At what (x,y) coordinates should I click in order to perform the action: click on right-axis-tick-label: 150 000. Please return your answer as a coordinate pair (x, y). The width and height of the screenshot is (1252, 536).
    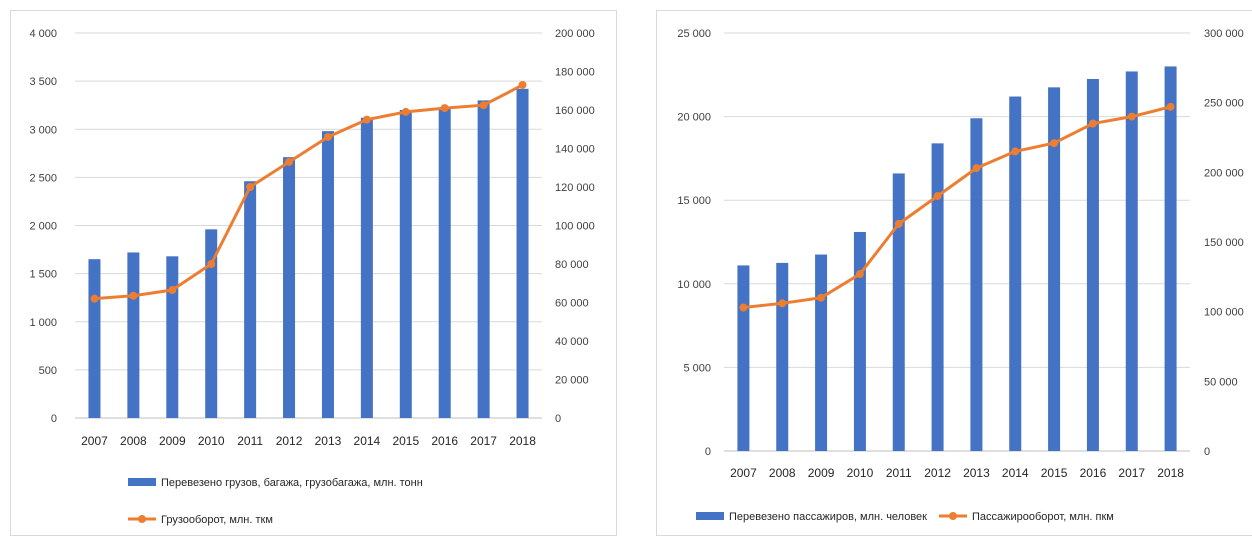
    Looking at the image, I should click on (1224, 243).